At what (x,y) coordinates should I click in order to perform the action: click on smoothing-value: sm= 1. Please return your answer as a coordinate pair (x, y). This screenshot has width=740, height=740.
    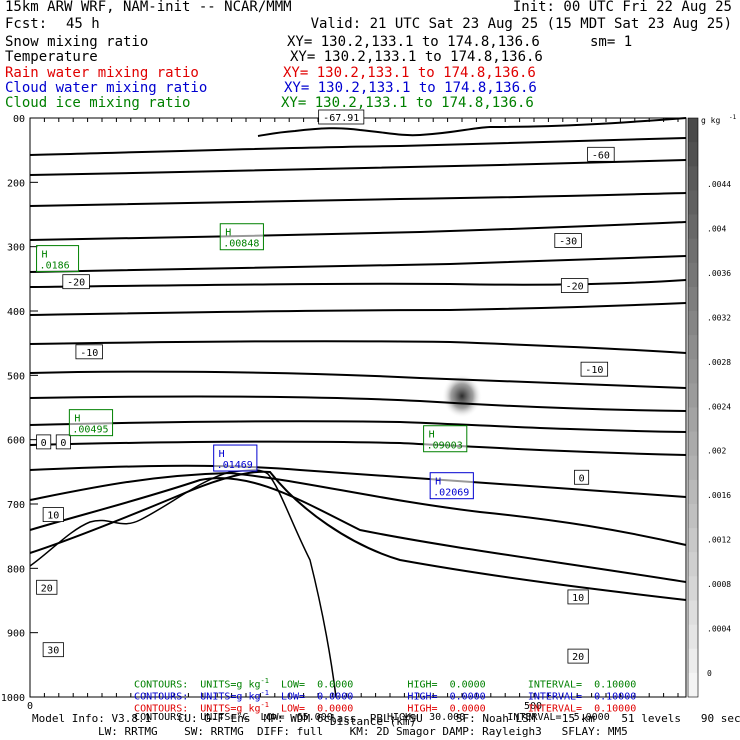
    Looking at the image, I should click on (611, 42).